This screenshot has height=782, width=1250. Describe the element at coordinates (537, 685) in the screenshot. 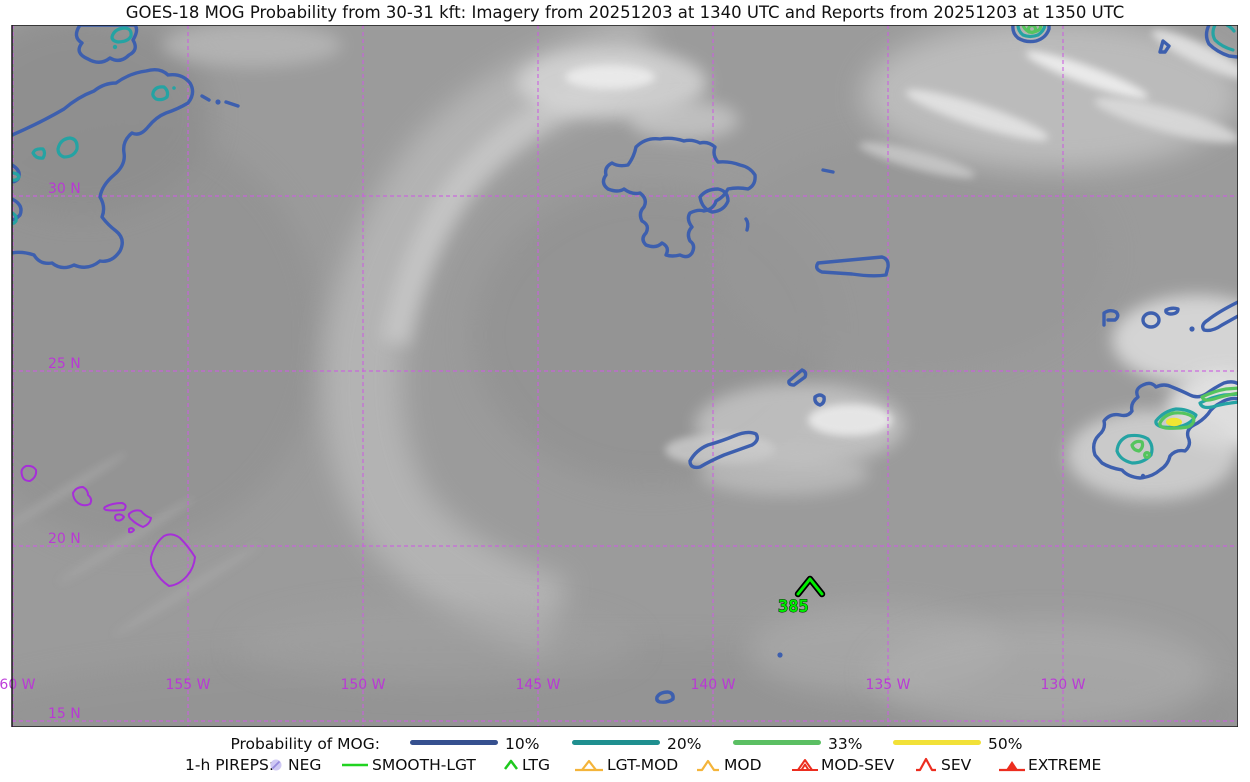

I see `lon-label: 145 W` at that location.